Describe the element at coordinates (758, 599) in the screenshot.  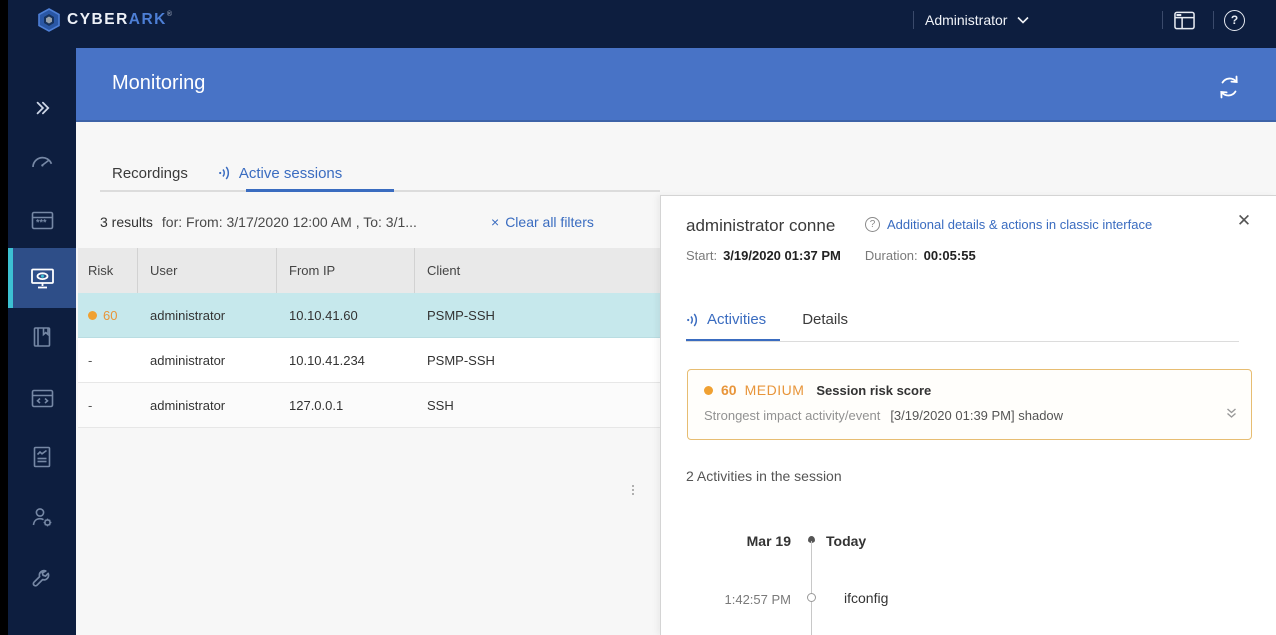
I see `timeline-event-time: 1:42:57 PM` at that location.